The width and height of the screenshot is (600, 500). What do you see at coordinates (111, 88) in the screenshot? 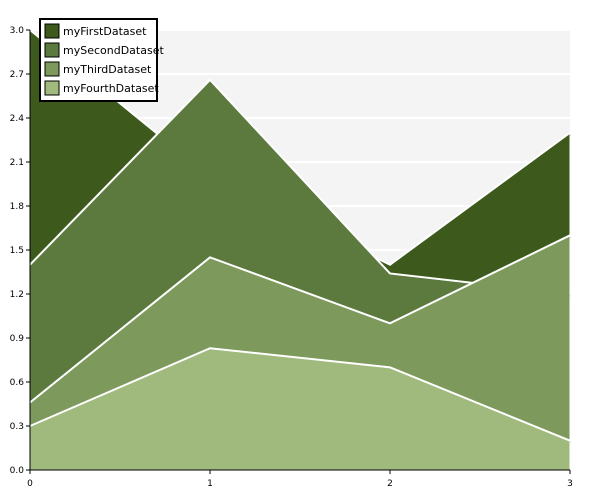
I see `legend-label: myFourthDataset` at bounding box center [111, 88].